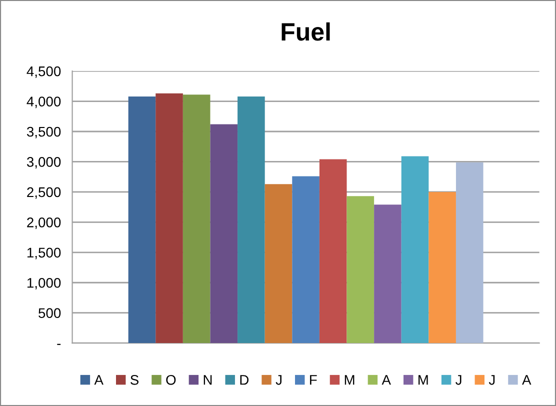  What do you see at coordinates (313, 380) in the screenshot?
I see `legend-label: F` at bounding box center [313, 380].